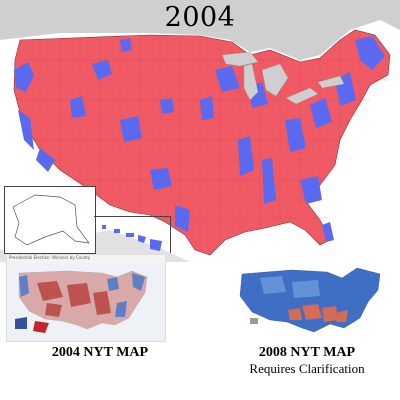 Image resolution: width=400 pixels, height=400 pixels. What do you see at coordinates (50, 257) in the screenshot?
I see `nyt-2004-header: Presidential Election: Winners by County` at bounding box center [50, 257].